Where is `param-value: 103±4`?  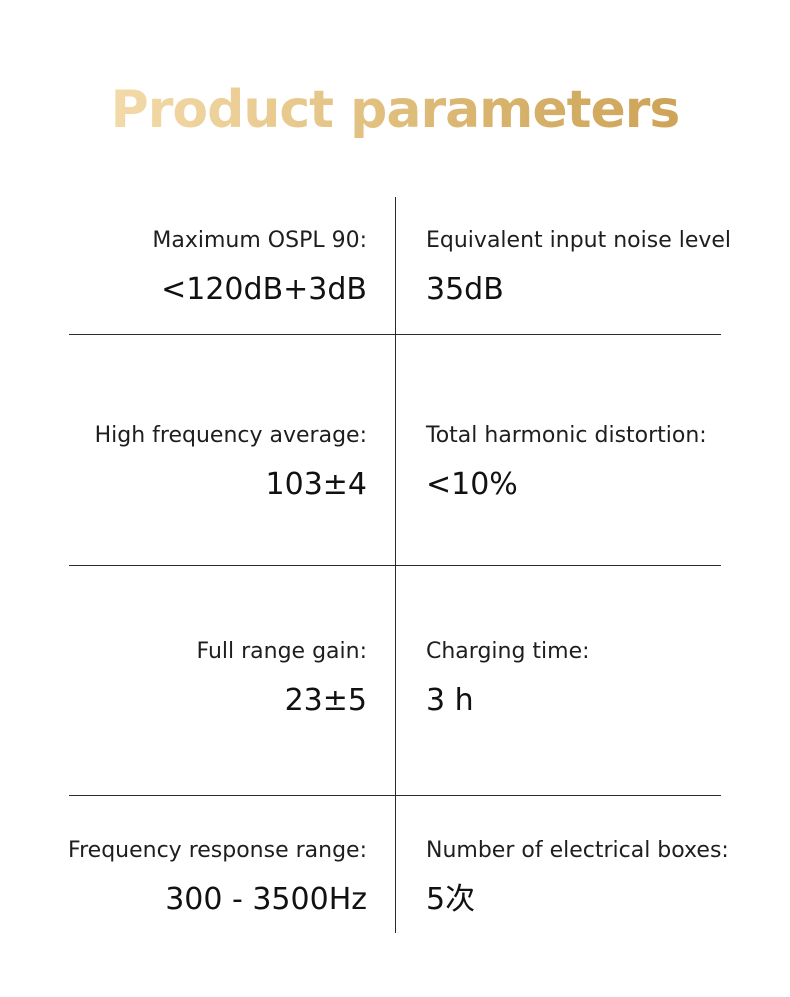
param-value: 103±4 is located at coordinates (316, 484).